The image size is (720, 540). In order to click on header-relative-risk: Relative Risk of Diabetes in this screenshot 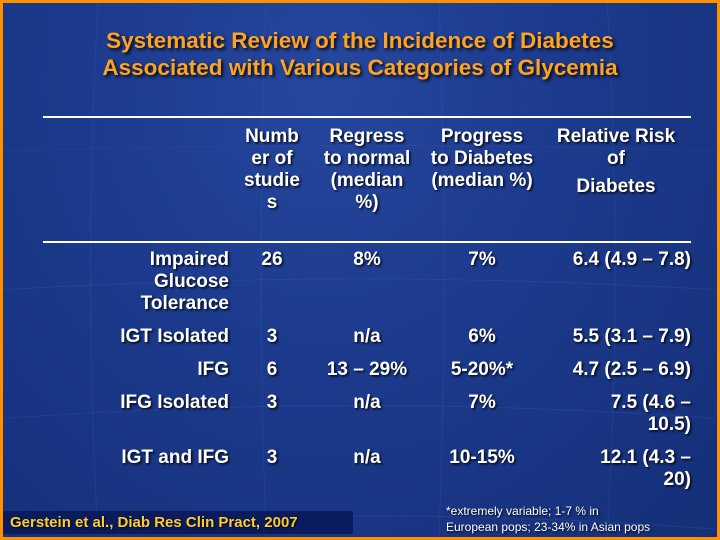, I will do `click(616, 183)`.